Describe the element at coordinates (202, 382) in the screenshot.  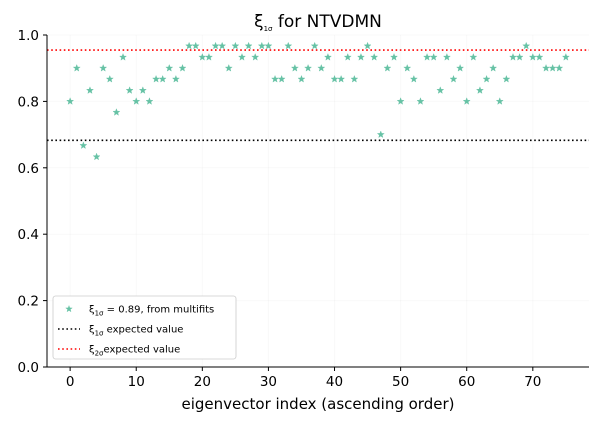
I see `x-tick-label: 20` at that location.